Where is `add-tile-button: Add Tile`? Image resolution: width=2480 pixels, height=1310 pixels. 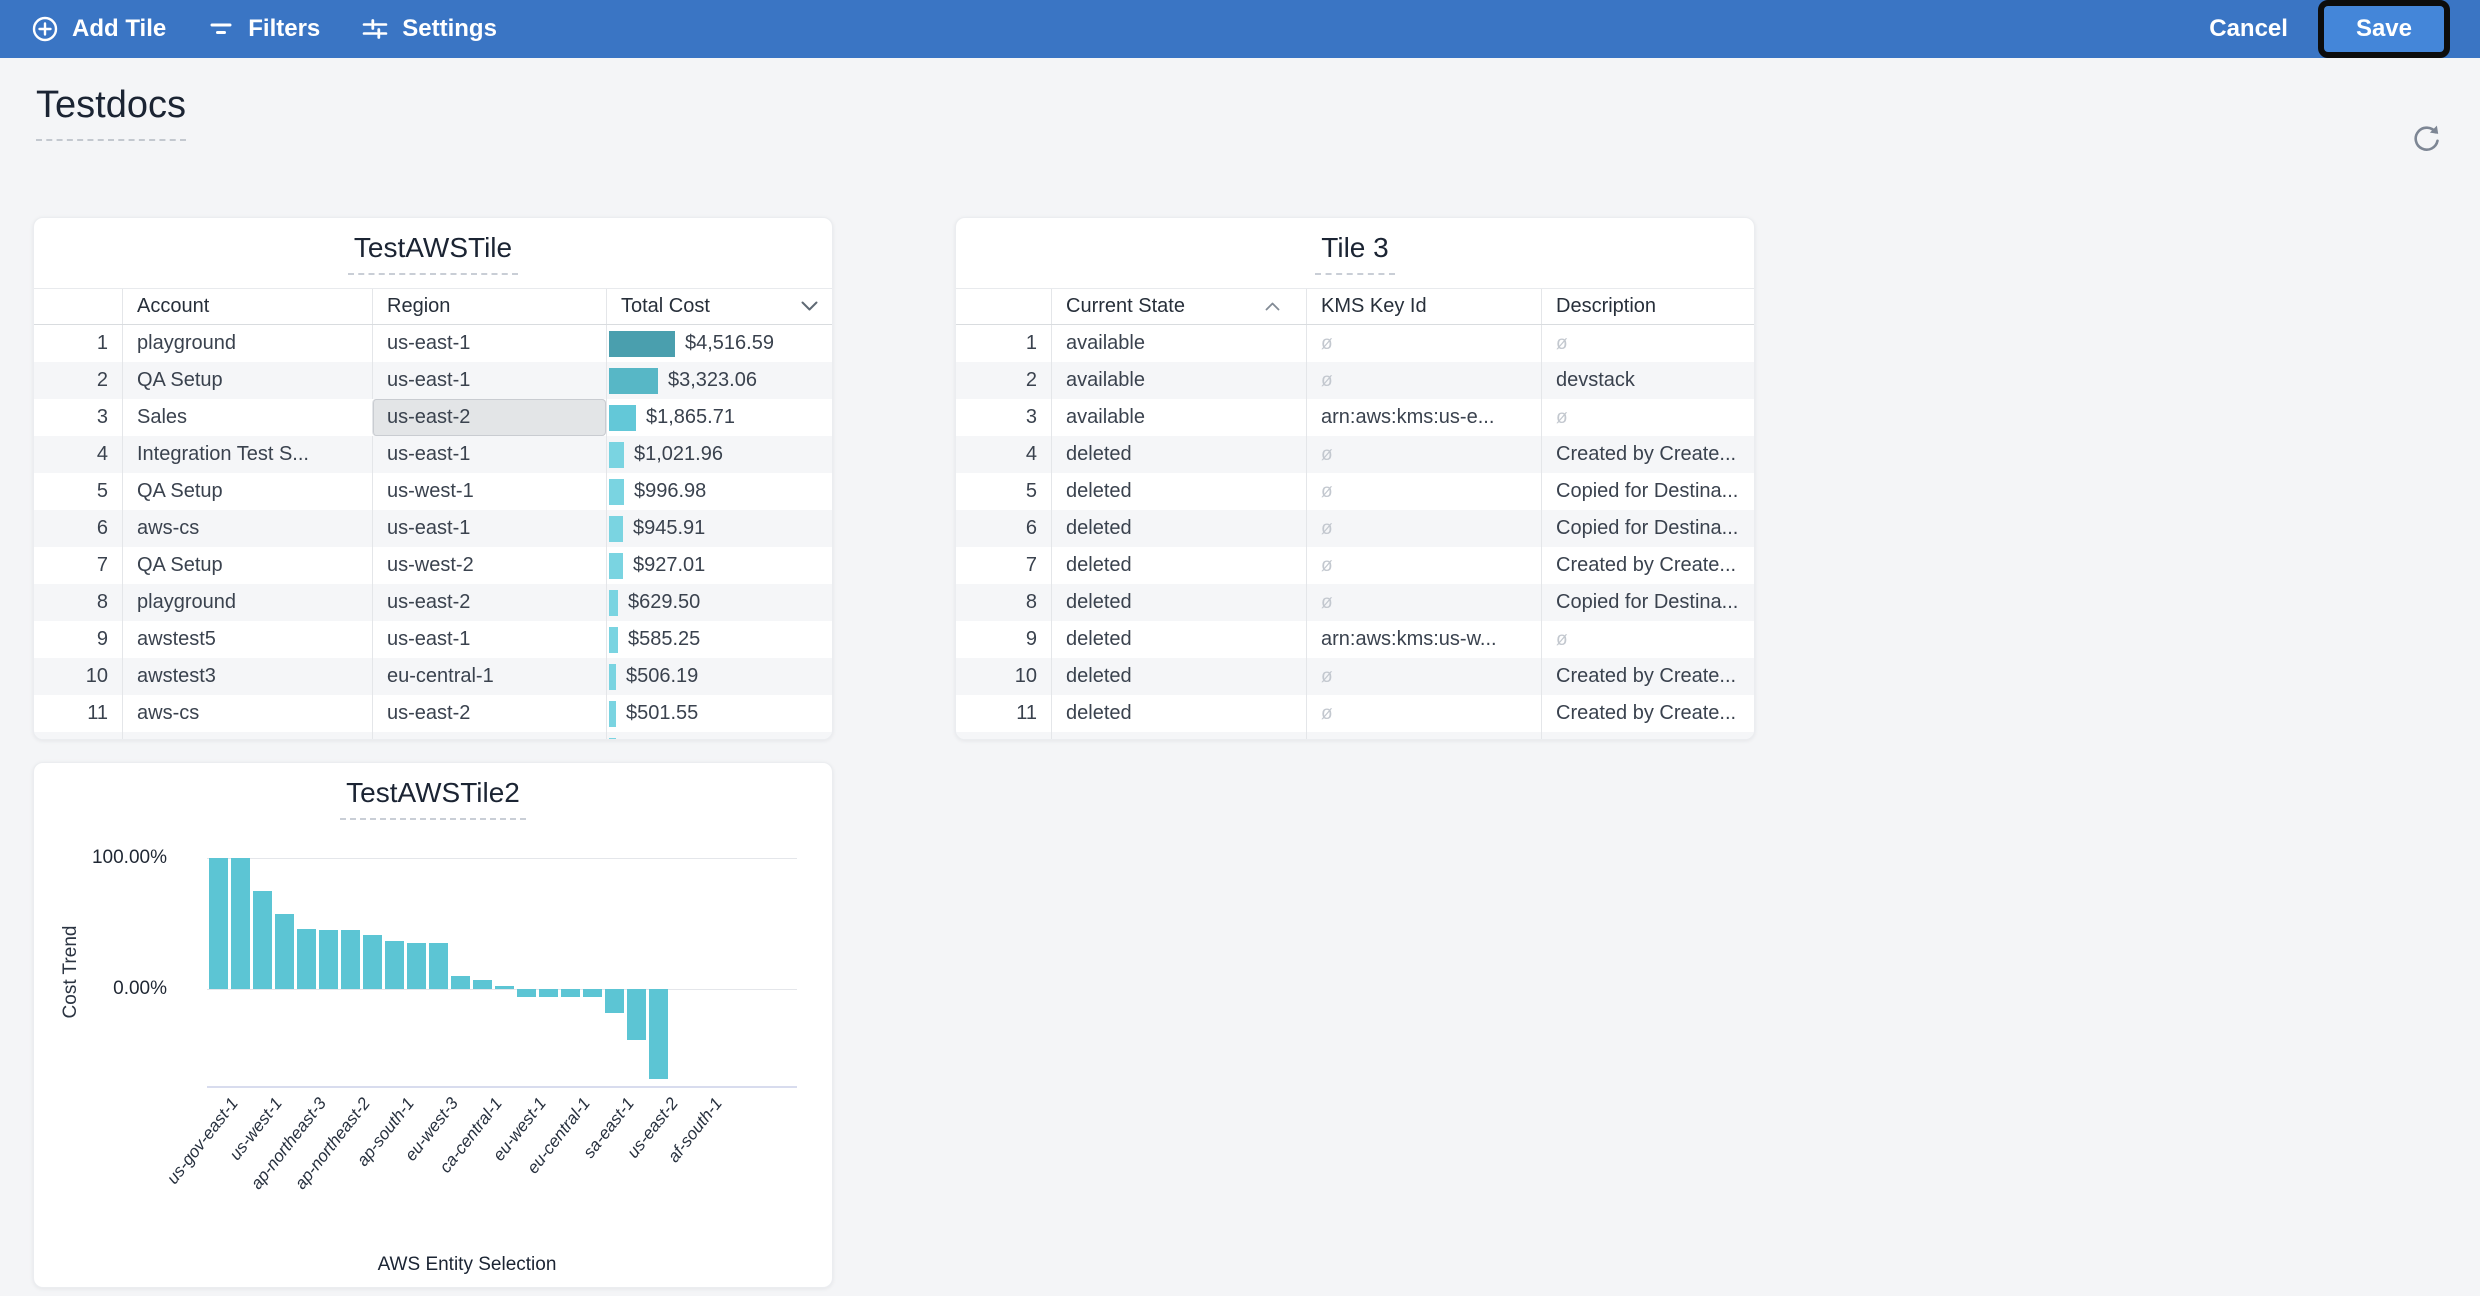
add-tile-button: Add Tile is located at coordinates (98, 29).